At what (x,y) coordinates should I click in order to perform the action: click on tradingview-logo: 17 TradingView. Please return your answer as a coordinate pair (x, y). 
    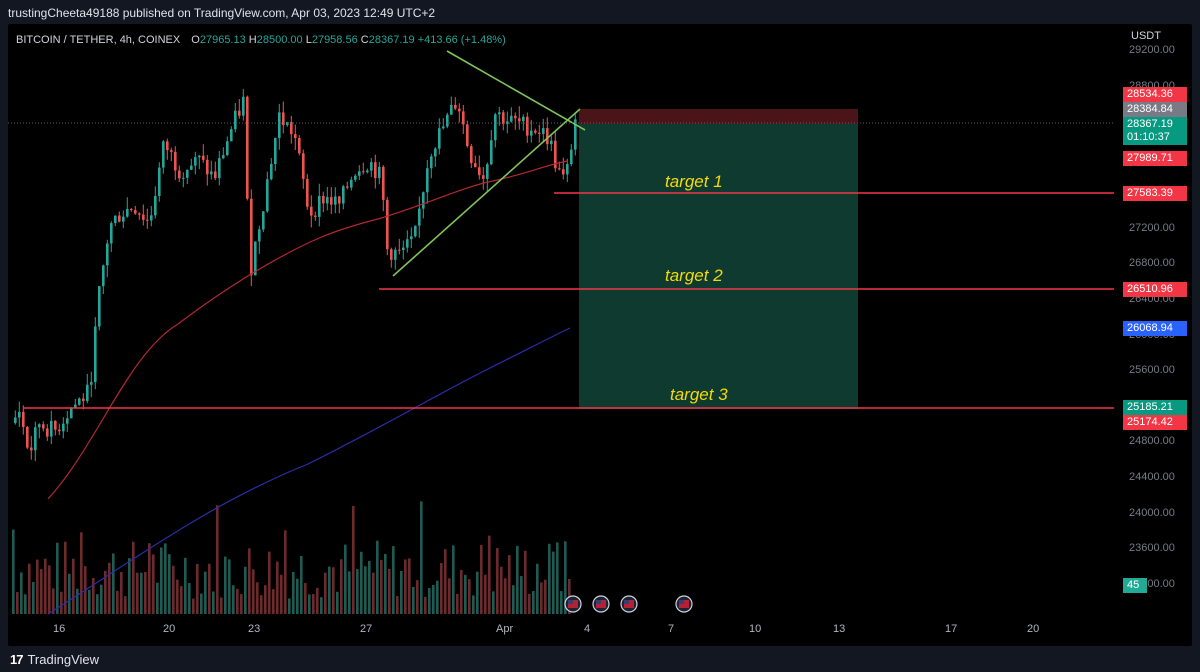
    Looking at the image, I should click on (54, 659).